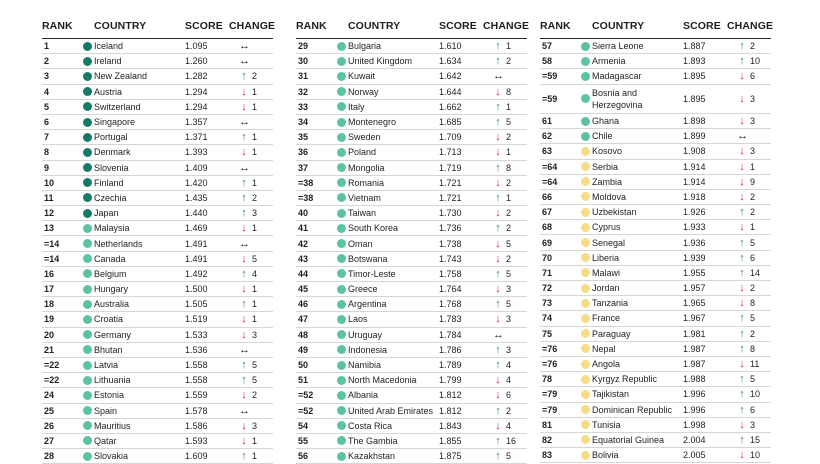 The image size is (820, 464). I want to click on score-cell: 1.713, so click(450, 152).